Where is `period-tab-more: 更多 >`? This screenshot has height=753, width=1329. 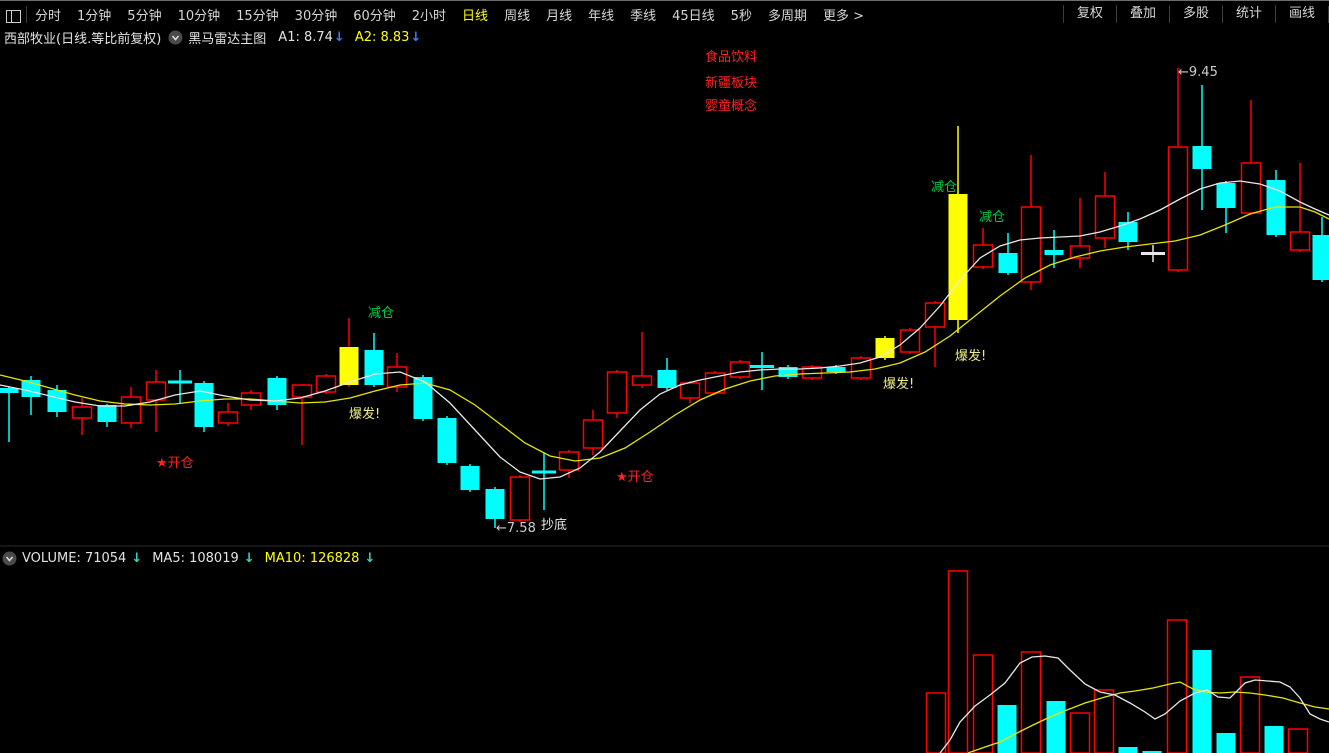 period-tab-more: 更多 > is located at coordinates (843, 16).